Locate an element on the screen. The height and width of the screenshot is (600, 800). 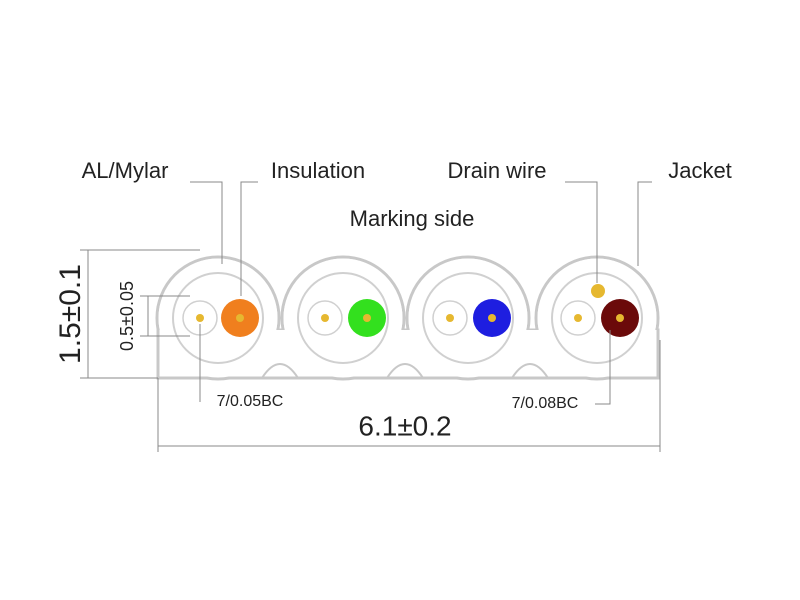
callout-al-mylar: AL/Mylar is located at coordinates (125, 170).